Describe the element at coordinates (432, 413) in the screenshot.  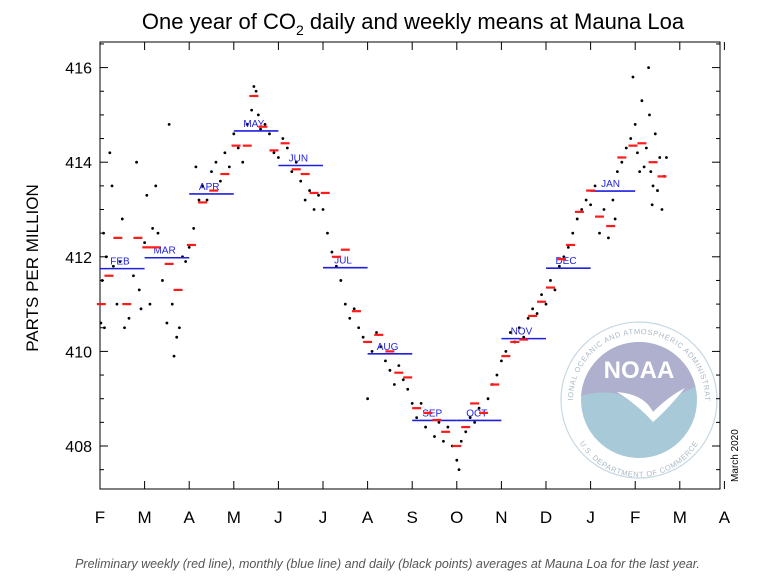
I see `month-label: SEP` at that location.